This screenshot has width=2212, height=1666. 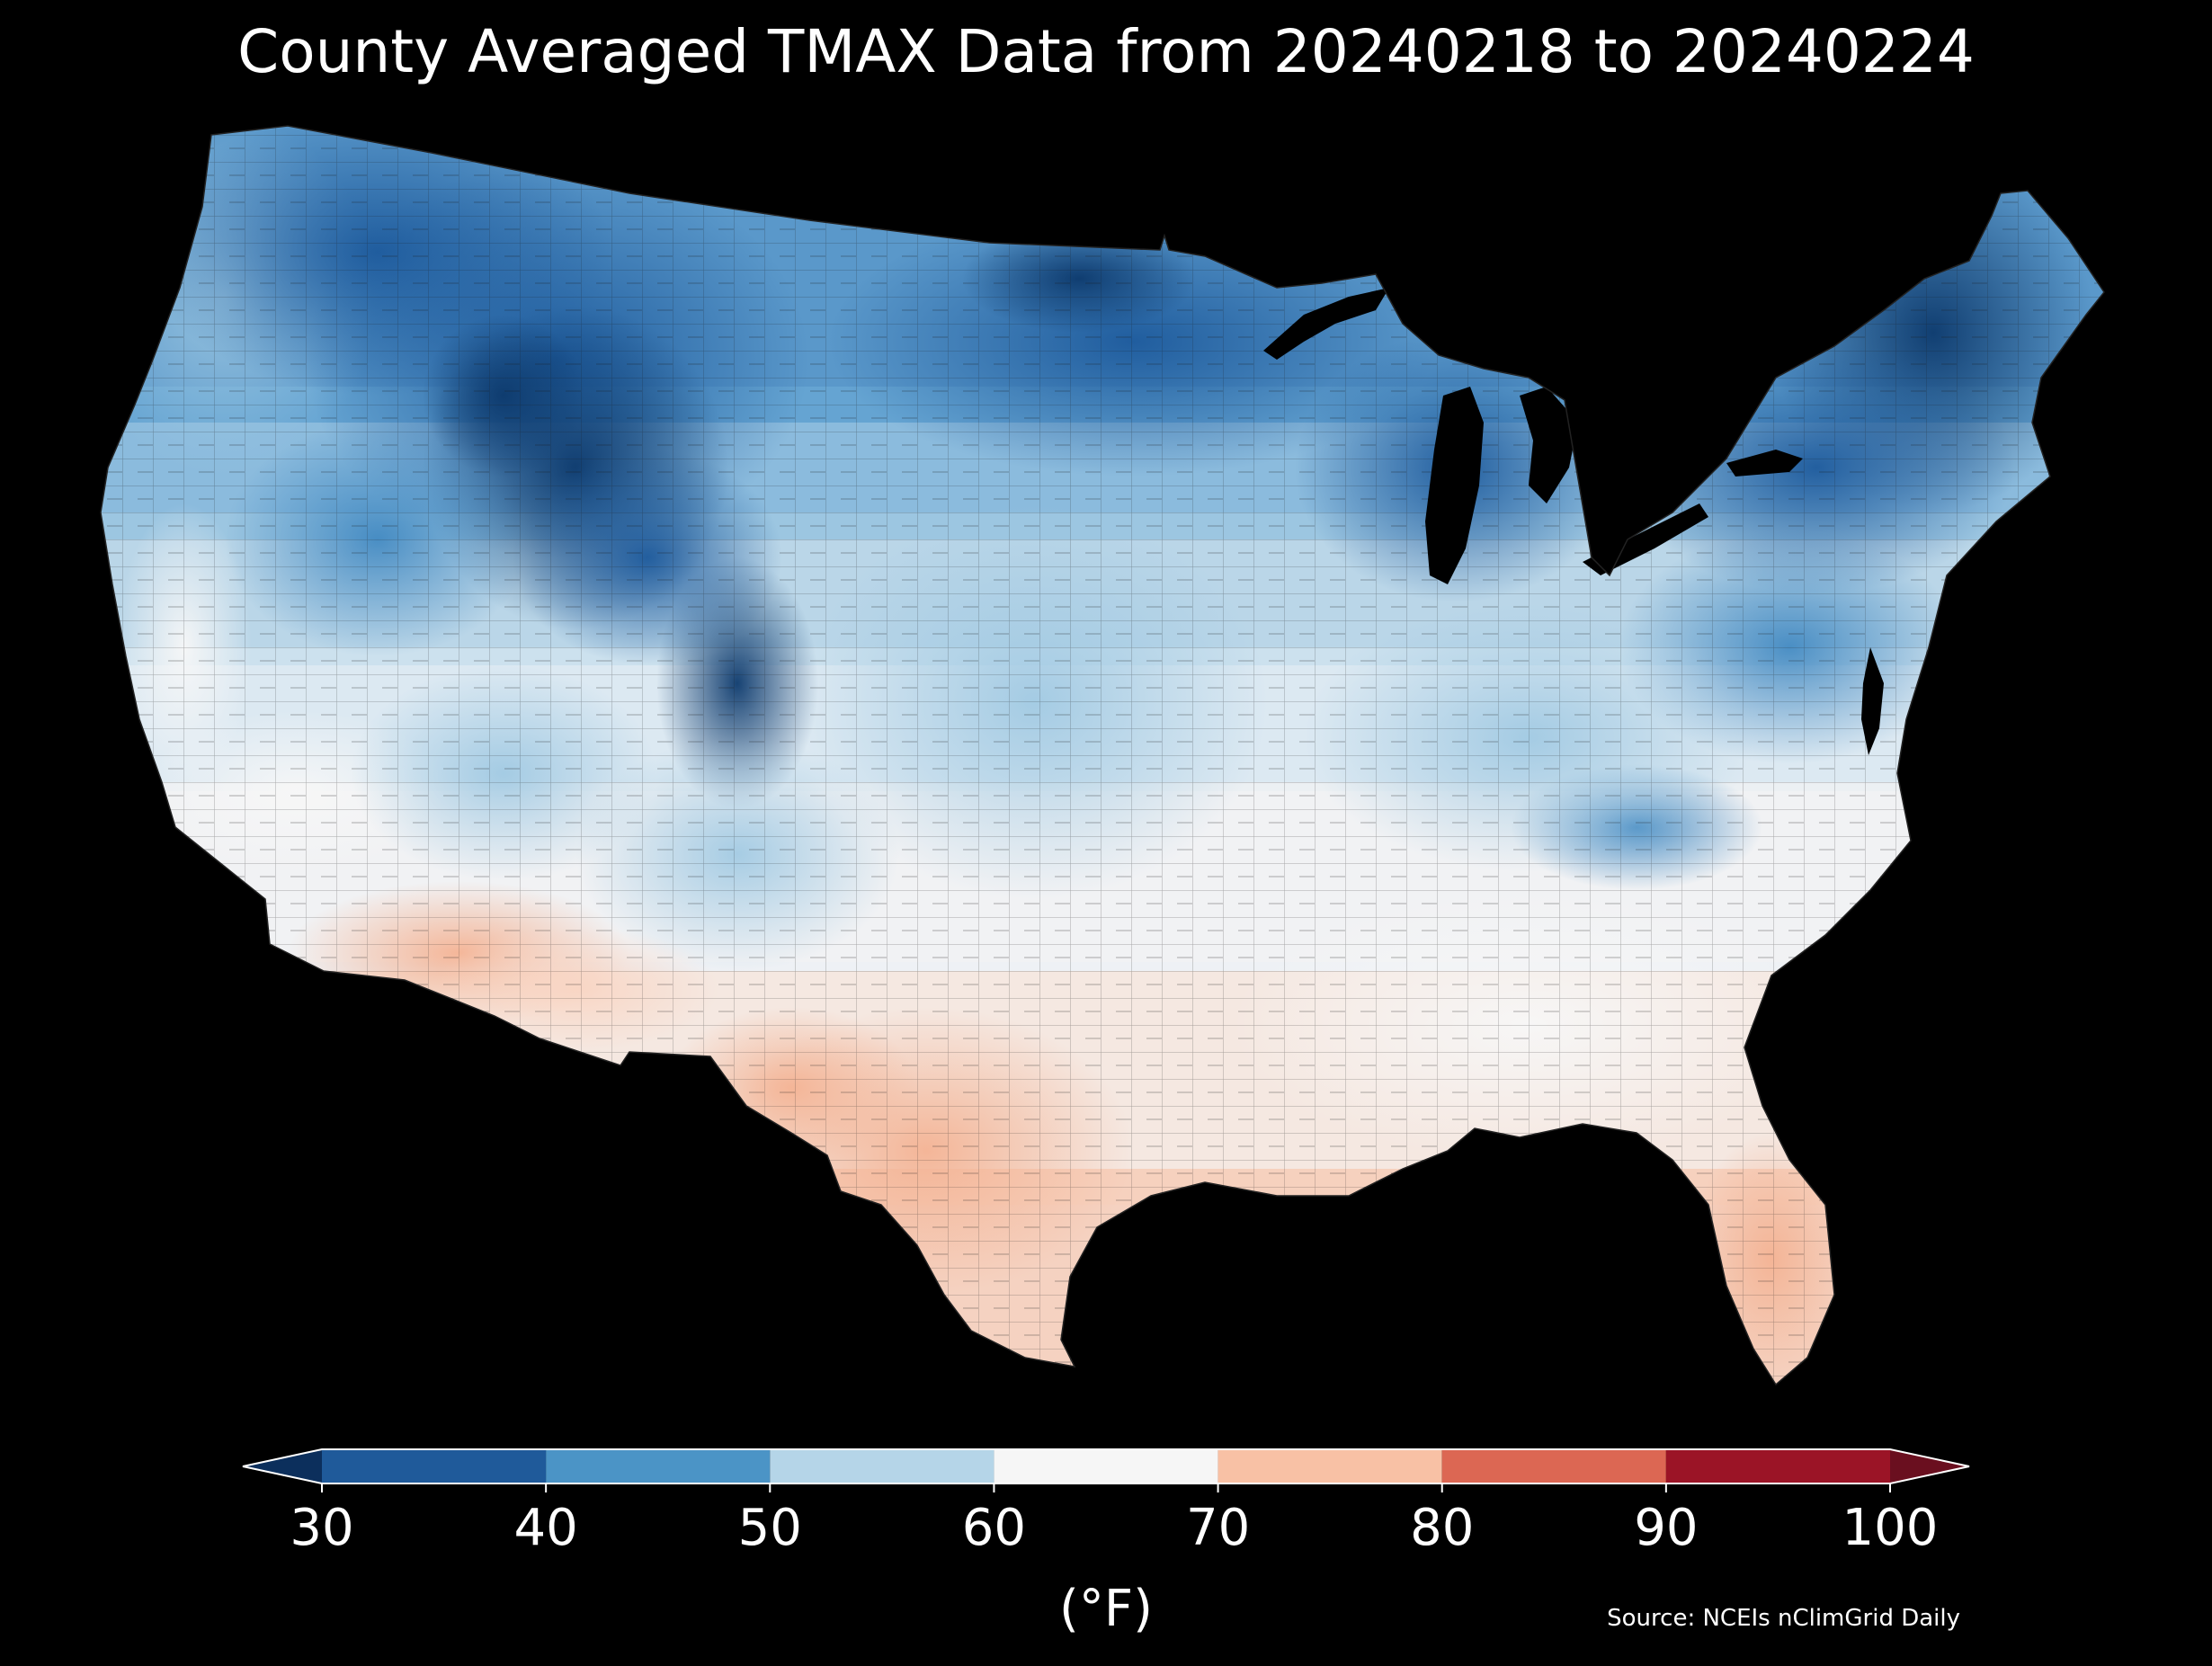 I want to click on colorbar-tick-label: 50, so click(x=770, y=1528).